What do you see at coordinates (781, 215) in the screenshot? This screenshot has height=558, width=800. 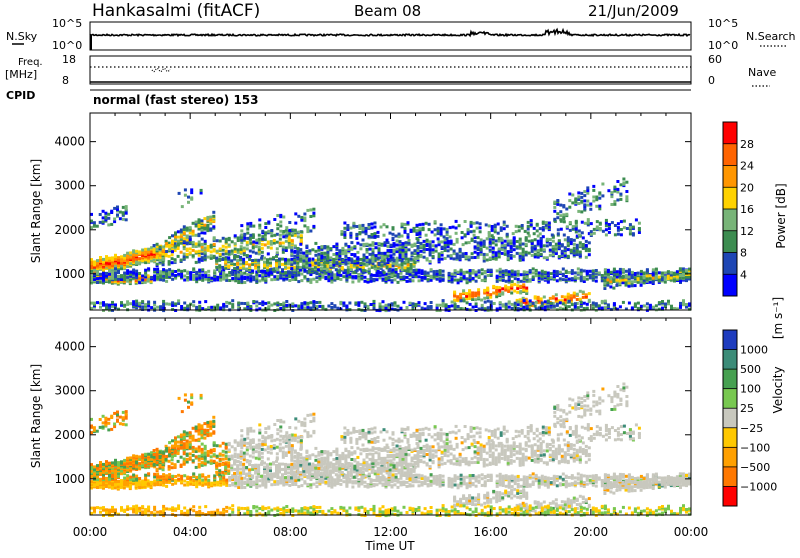 I see `power-colorbar-label: Power [dB]` at bounding box center [781, 215].